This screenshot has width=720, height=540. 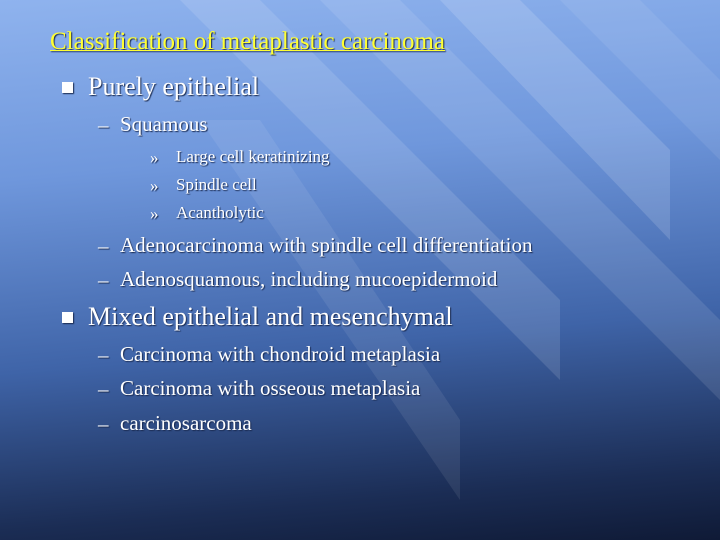 I want to click on level2-item: Squamous, so click(x=164, y=123).